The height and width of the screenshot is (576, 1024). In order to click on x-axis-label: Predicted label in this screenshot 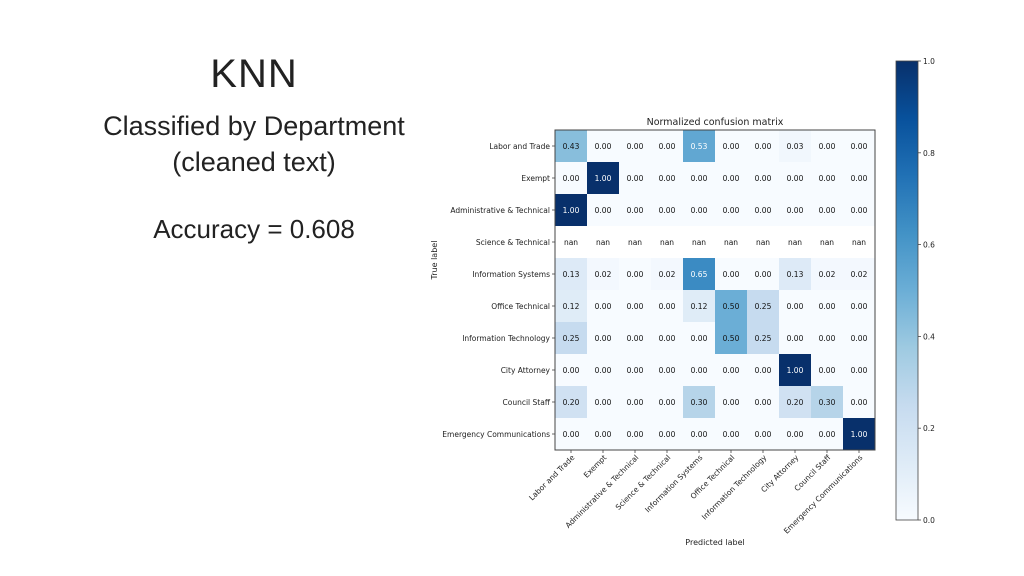, I will do `click(714, 542)`.